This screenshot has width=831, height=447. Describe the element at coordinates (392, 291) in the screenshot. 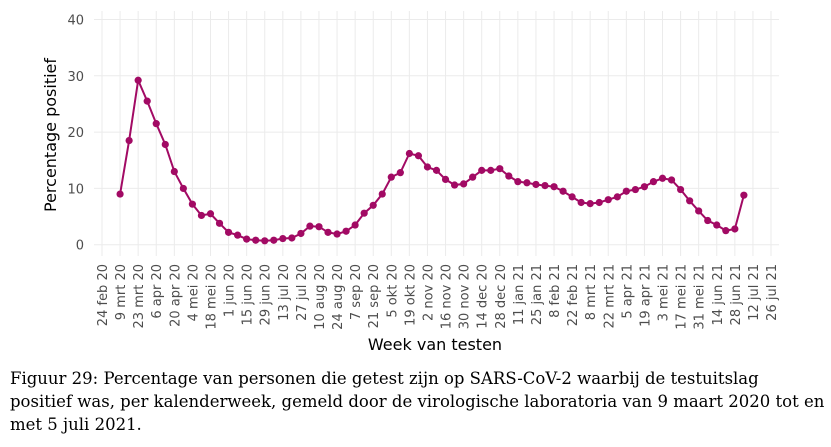

I see `x-tick-label: 5 okt 20` at that location.